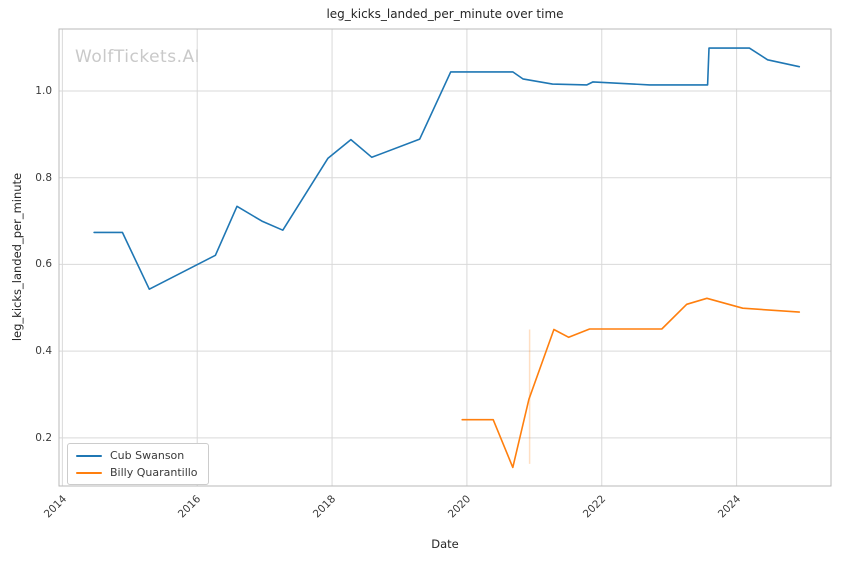 This screenshot has height=561, width=844. What do you see at coordinates (43, 264) in the screenshot?
I see `y-tick-label: 0.6` at bounding box center [43, 264].